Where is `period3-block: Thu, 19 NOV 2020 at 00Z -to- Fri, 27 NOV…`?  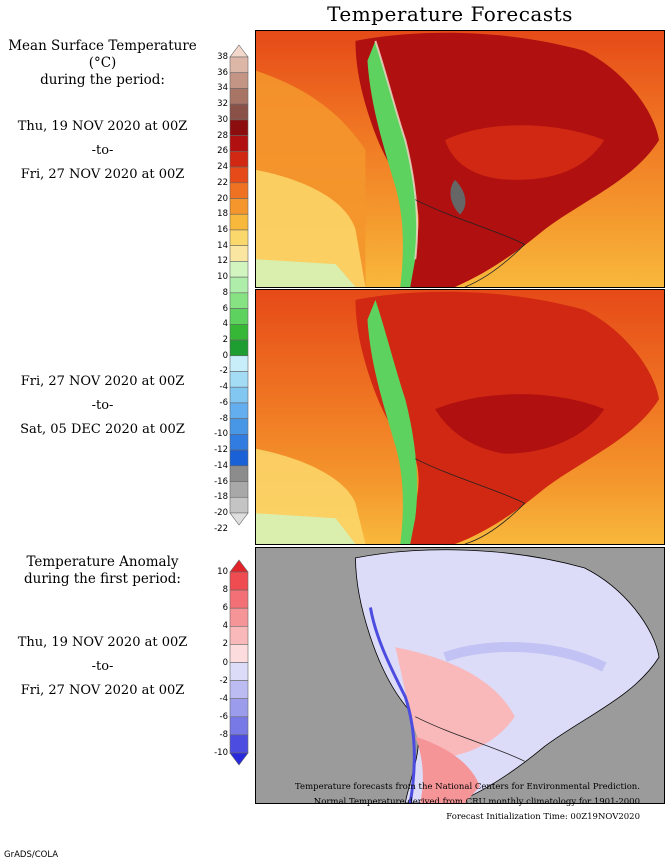
period3-block: Thu, 19 NOV 2020 at 00Z -to- Fri, 27 NOV… is located at coordinates (102, 666).